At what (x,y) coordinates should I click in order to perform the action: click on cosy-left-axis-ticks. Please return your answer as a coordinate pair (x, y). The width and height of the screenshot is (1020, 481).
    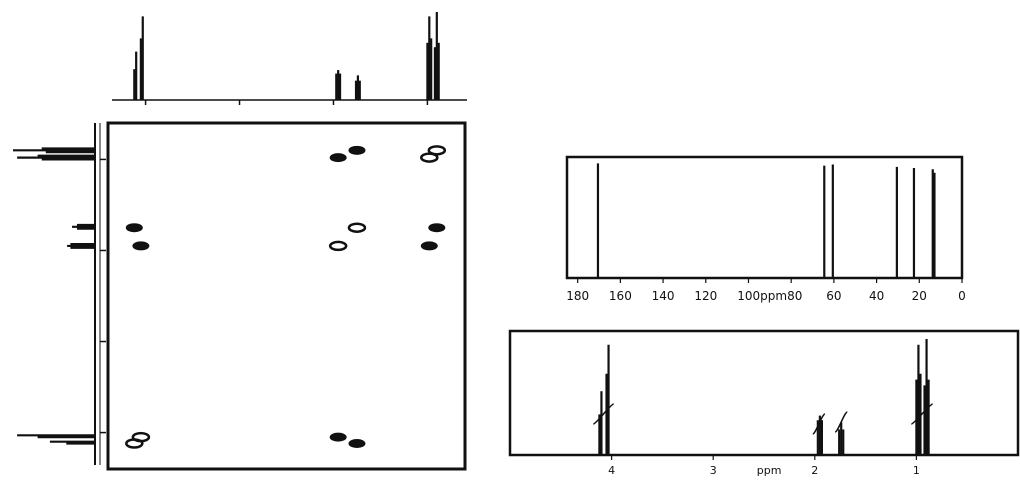
    Looking at the image, I should click on (103, 296).